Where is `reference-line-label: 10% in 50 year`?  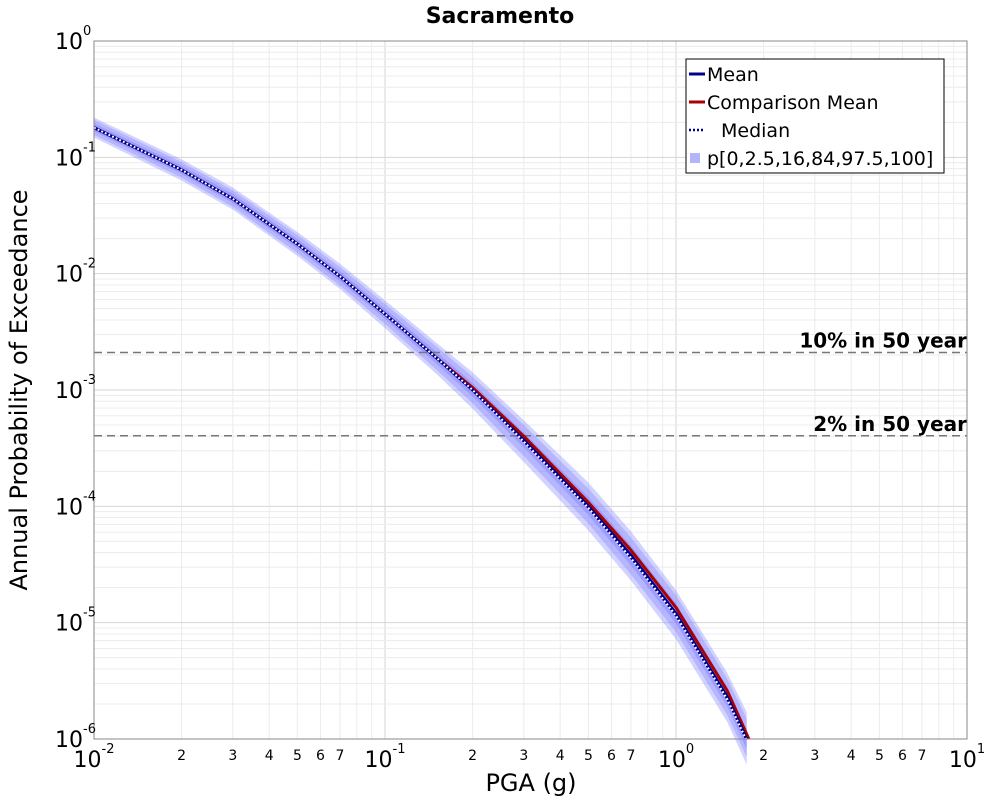
reference-line-label: 10% in 50 year is located at coordinates (883, 341).